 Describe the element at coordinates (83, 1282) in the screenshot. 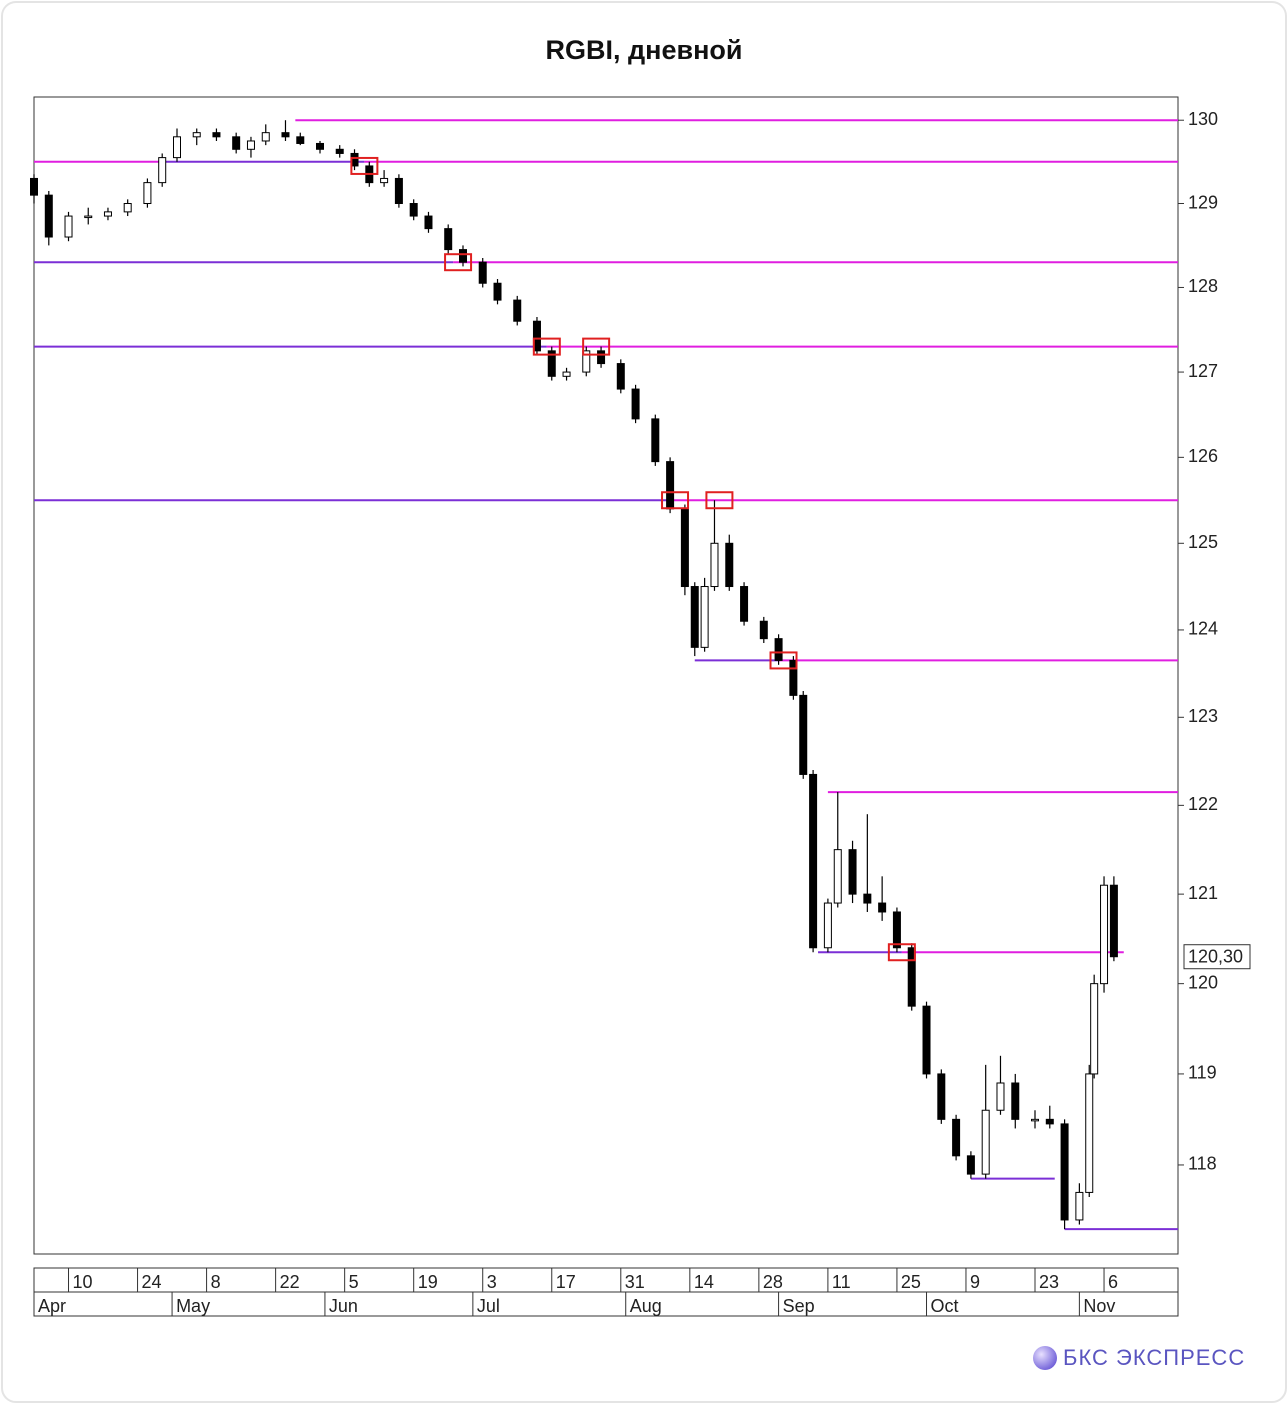

I see `x-tick-label: 10` at that location.